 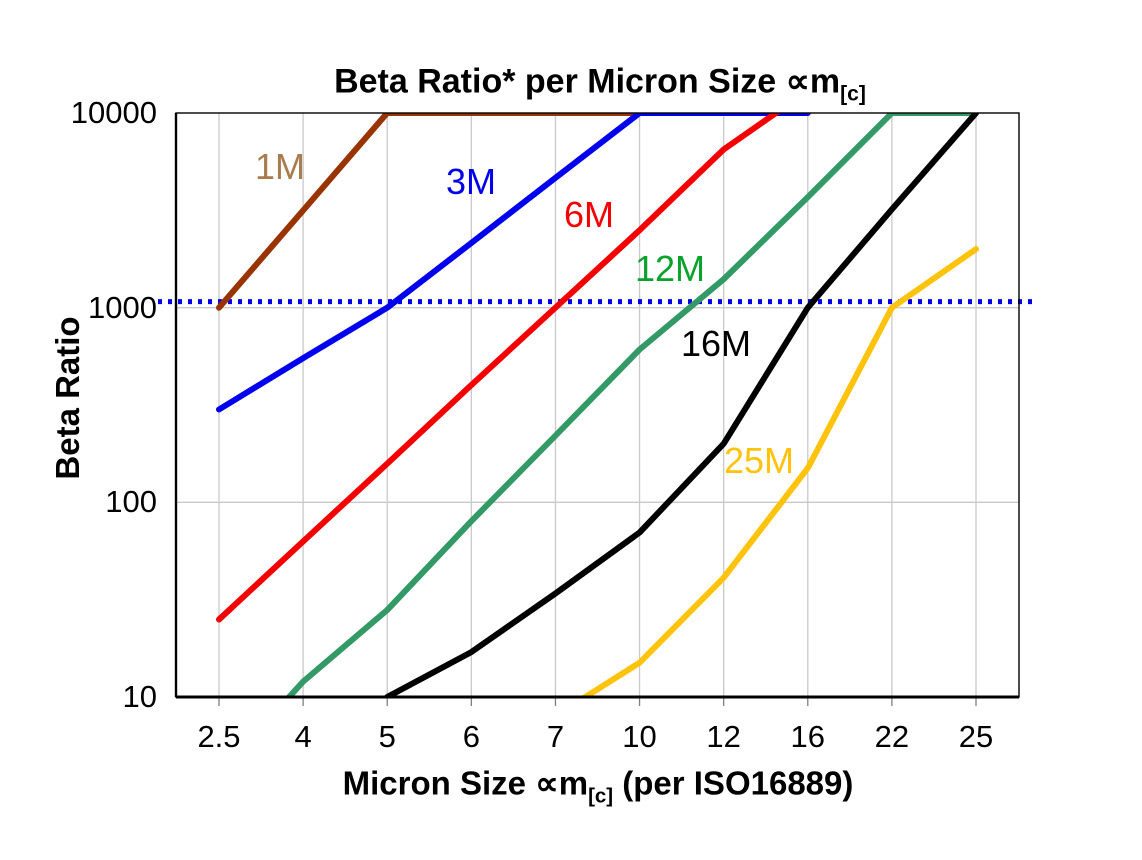 What do you see at coordinates (219, 736) in the screenshot?
I see `x-tick-label-2.5: 2.5` at bounding box center [219, 736].